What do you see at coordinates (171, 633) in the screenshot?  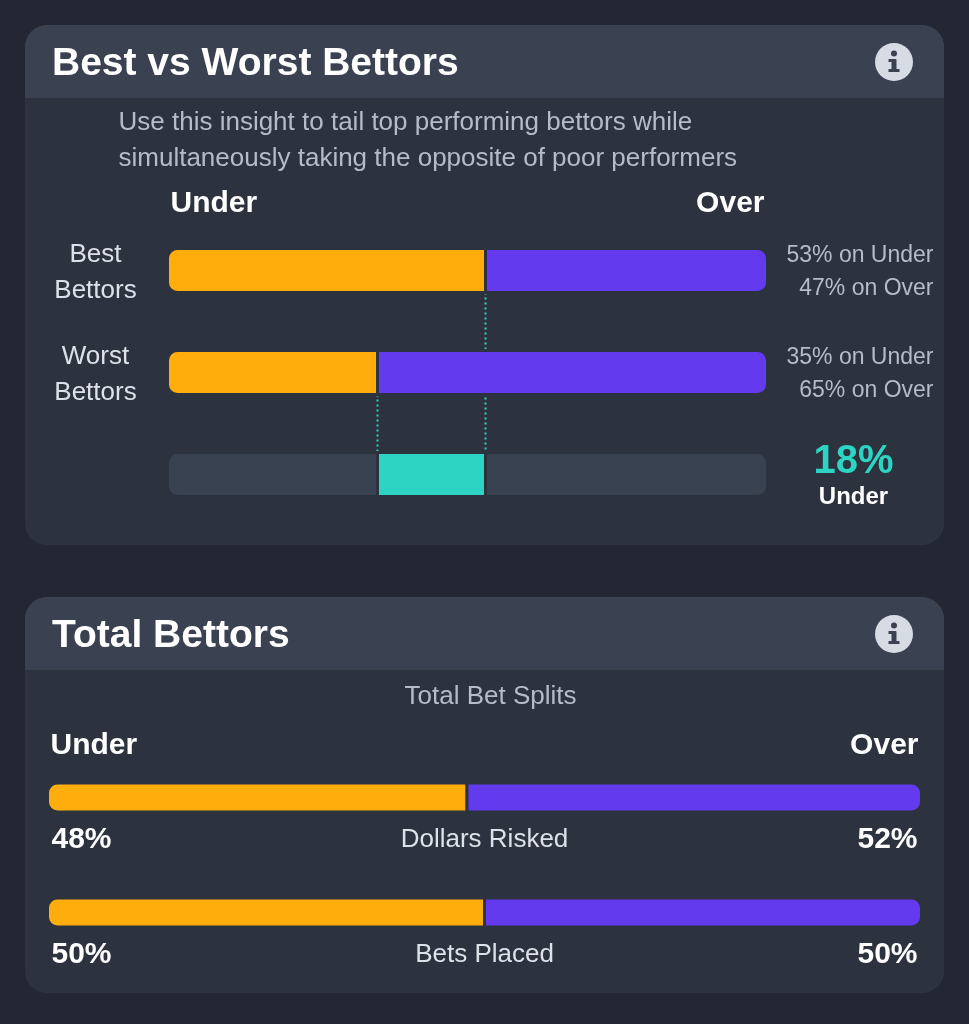 I see `chart-title: Total Bettors` at bounding box center [171, 633].